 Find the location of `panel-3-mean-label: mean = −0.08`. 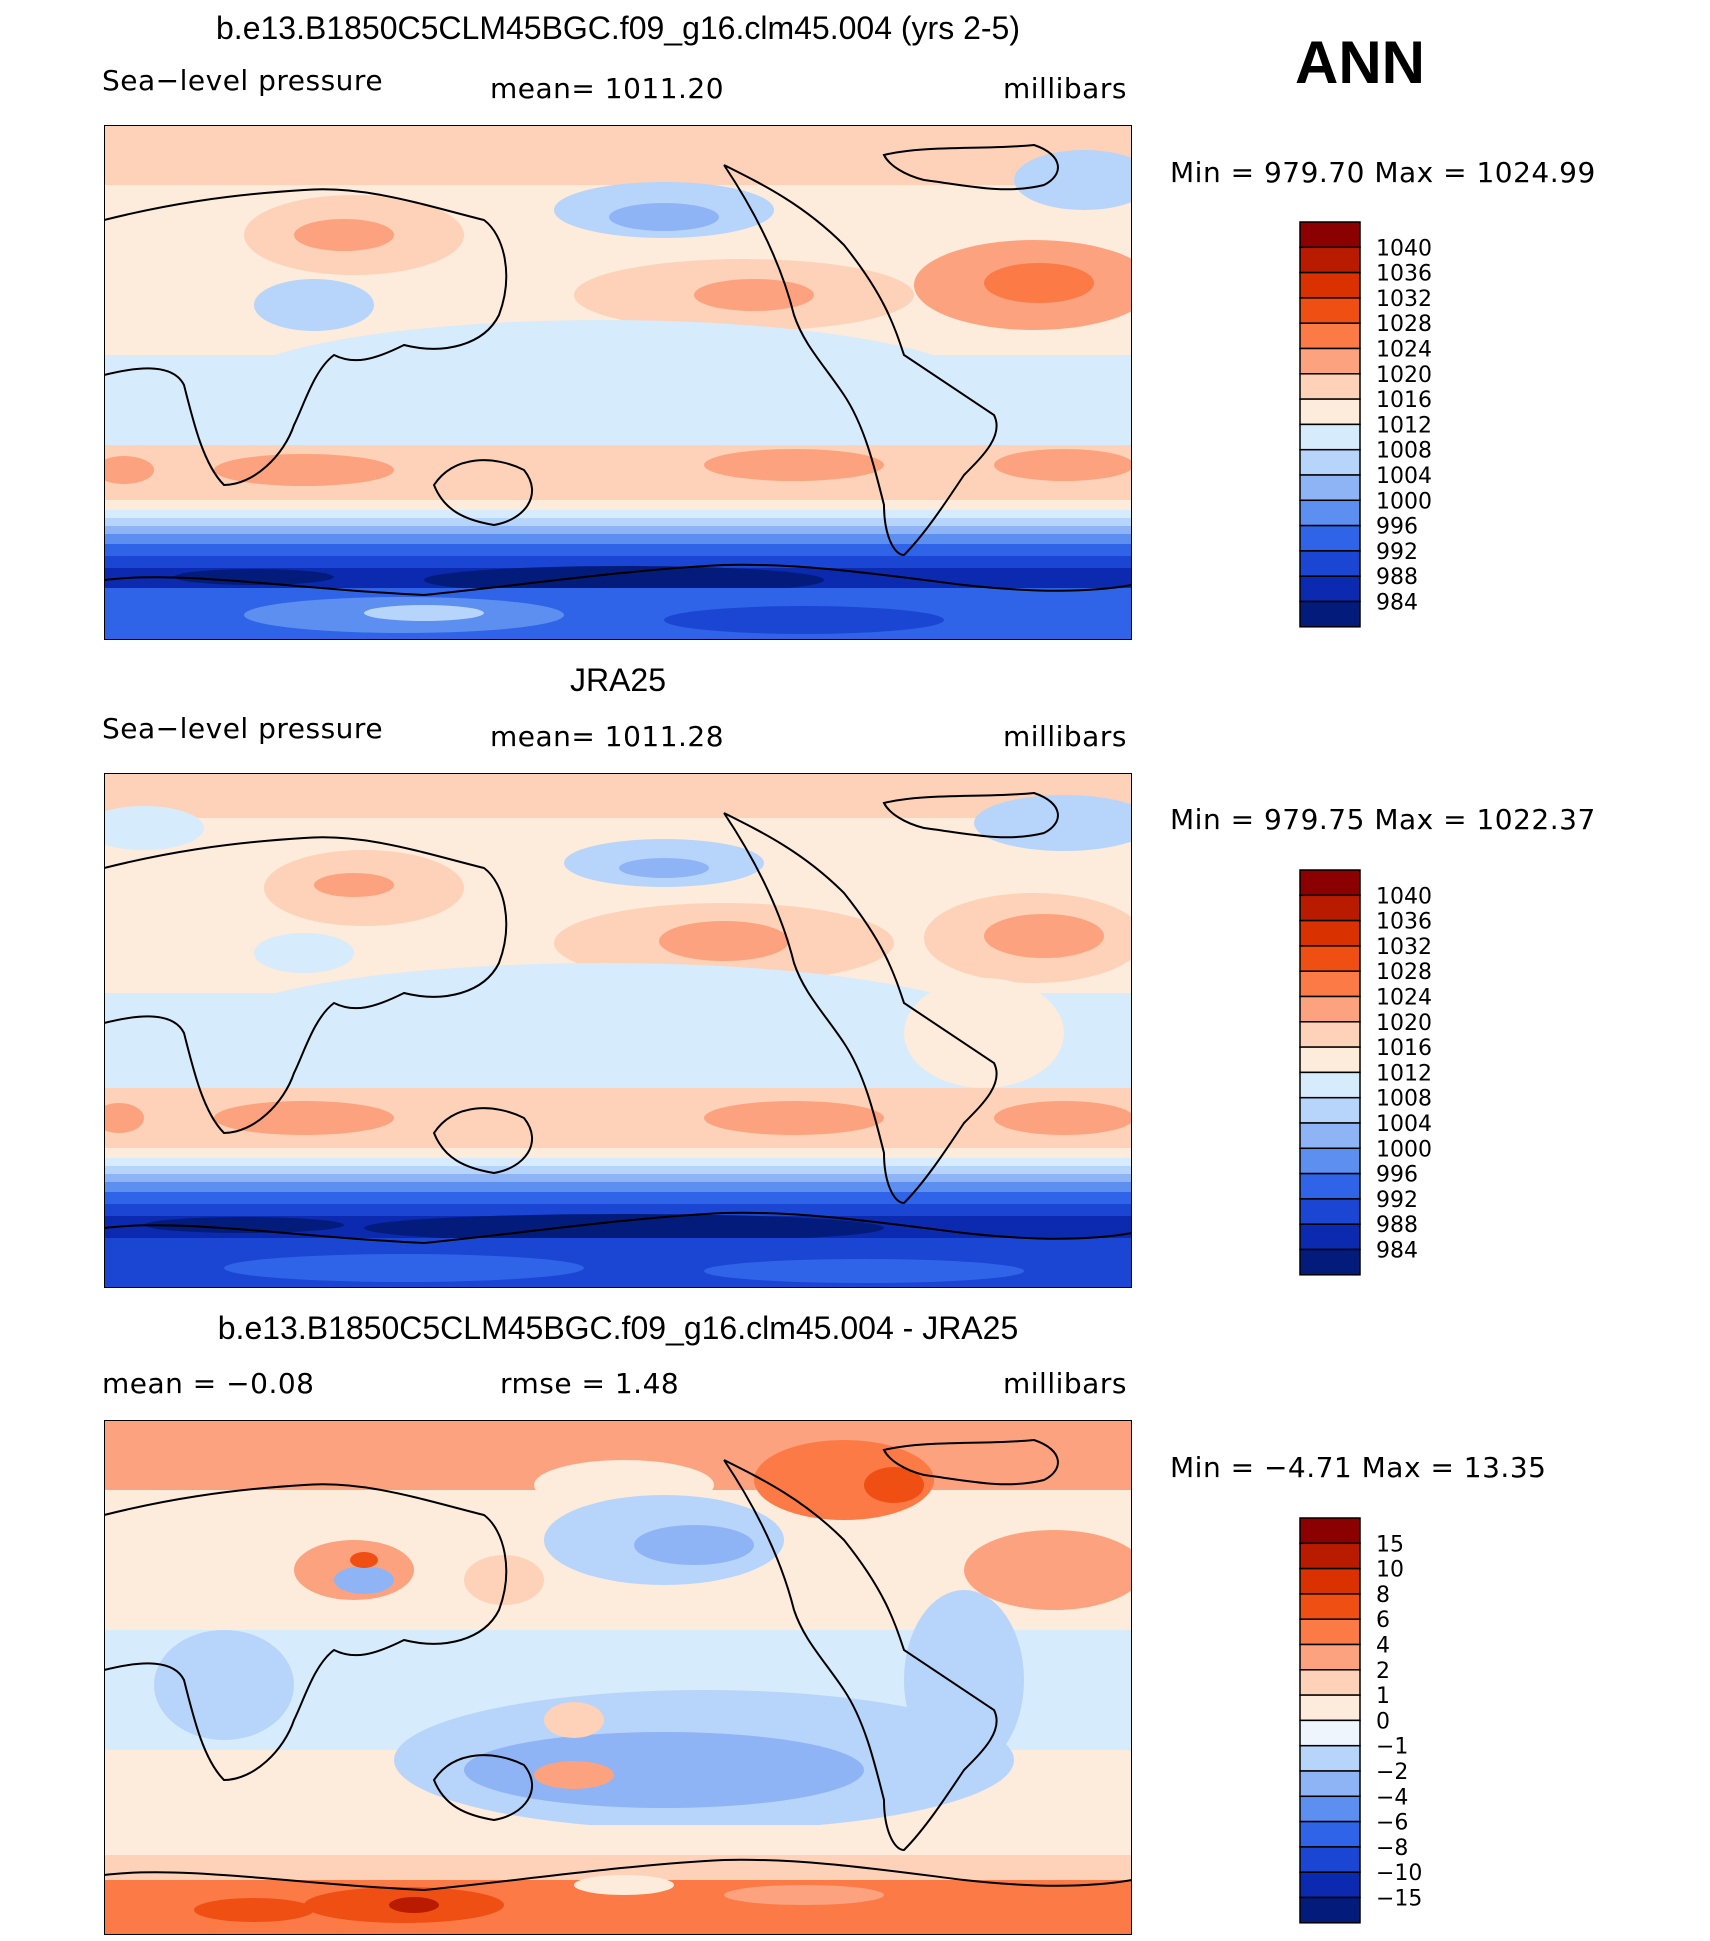

panel-3-mean-label: mean = −0.08 is located at coordinates (208, 1383).